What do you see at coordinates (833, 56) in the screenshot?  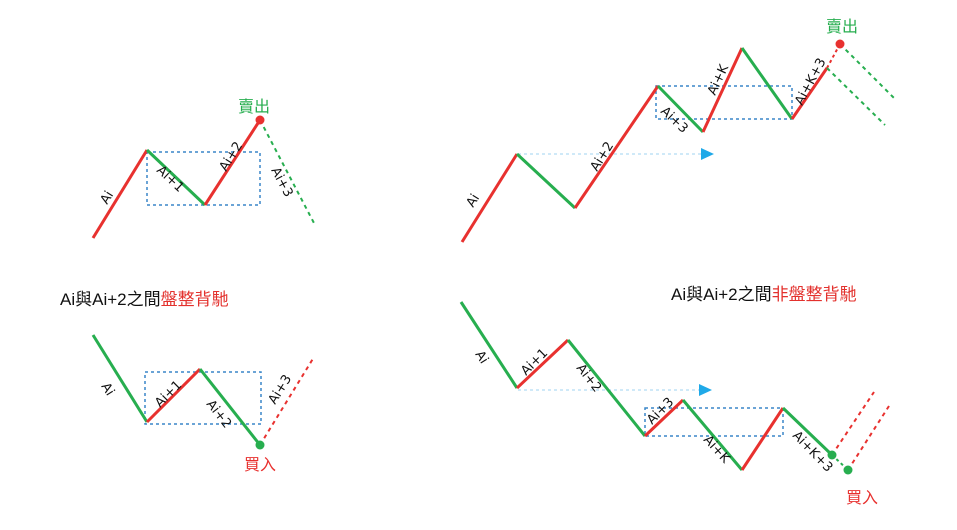 I see `segment-red-projection` at bounding box center [833, 56].